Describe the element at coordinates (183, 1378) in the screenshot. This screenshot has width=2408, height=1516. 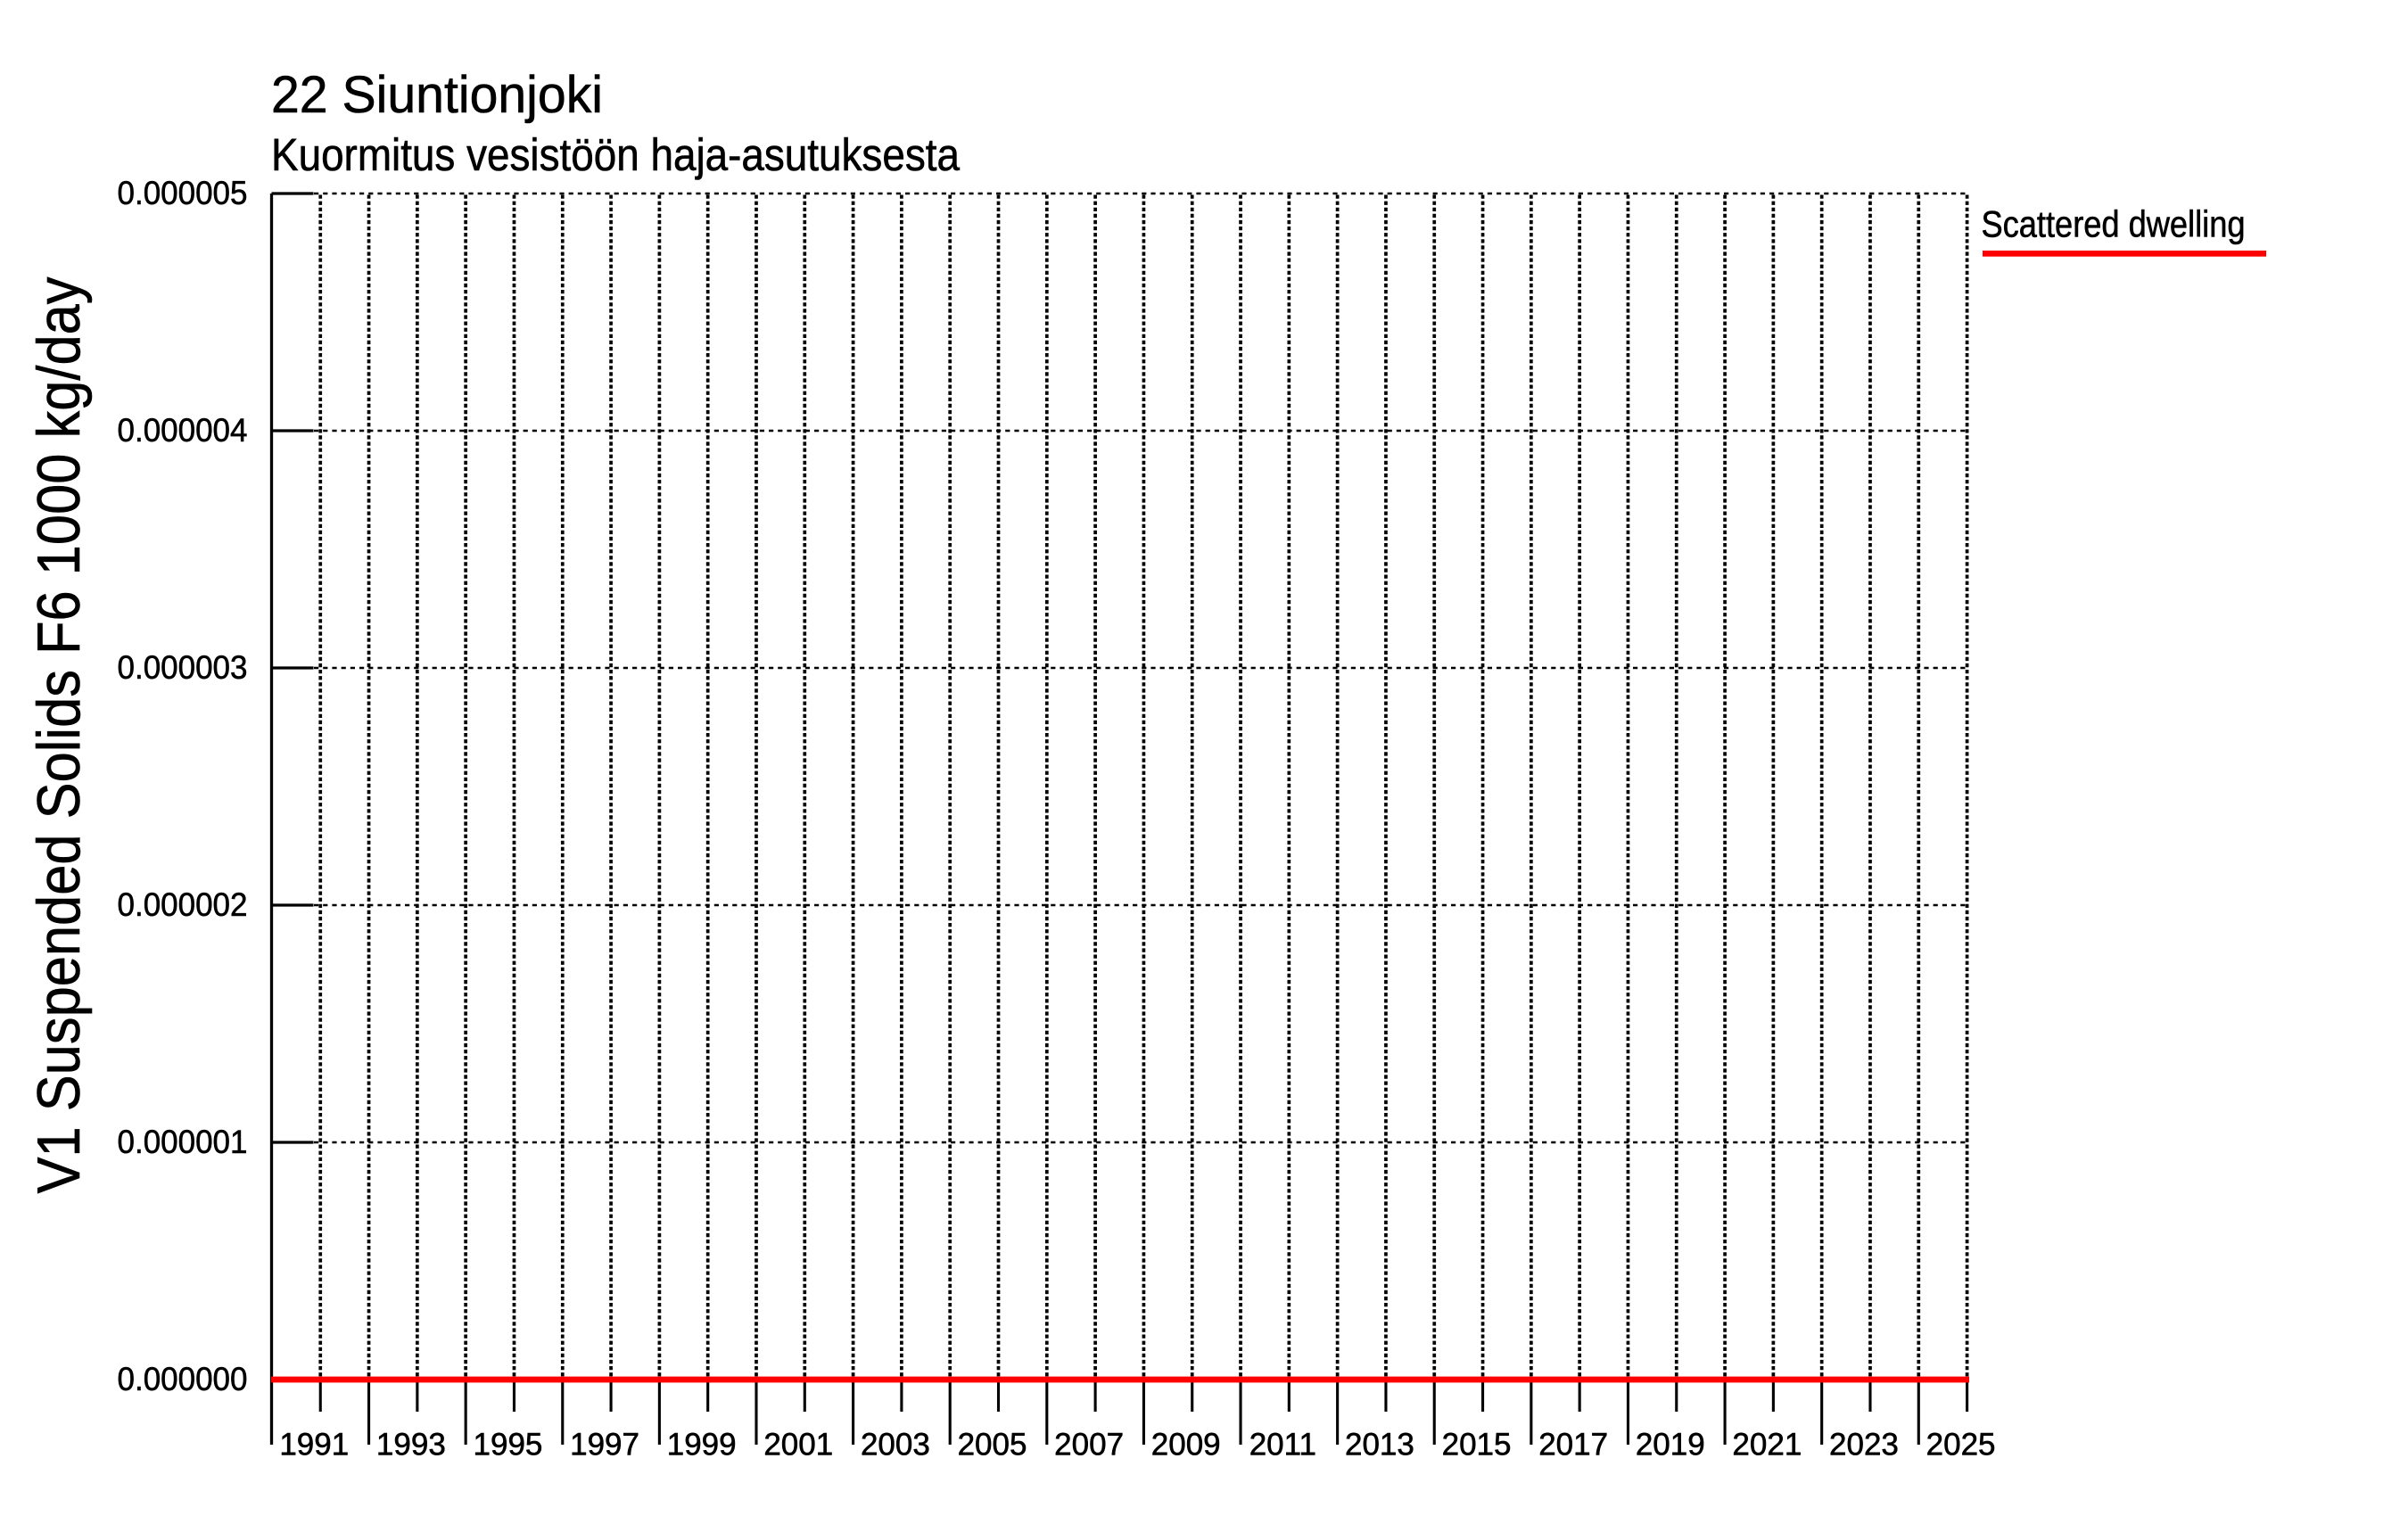
I see `svg-text: 0.000000` at that location.